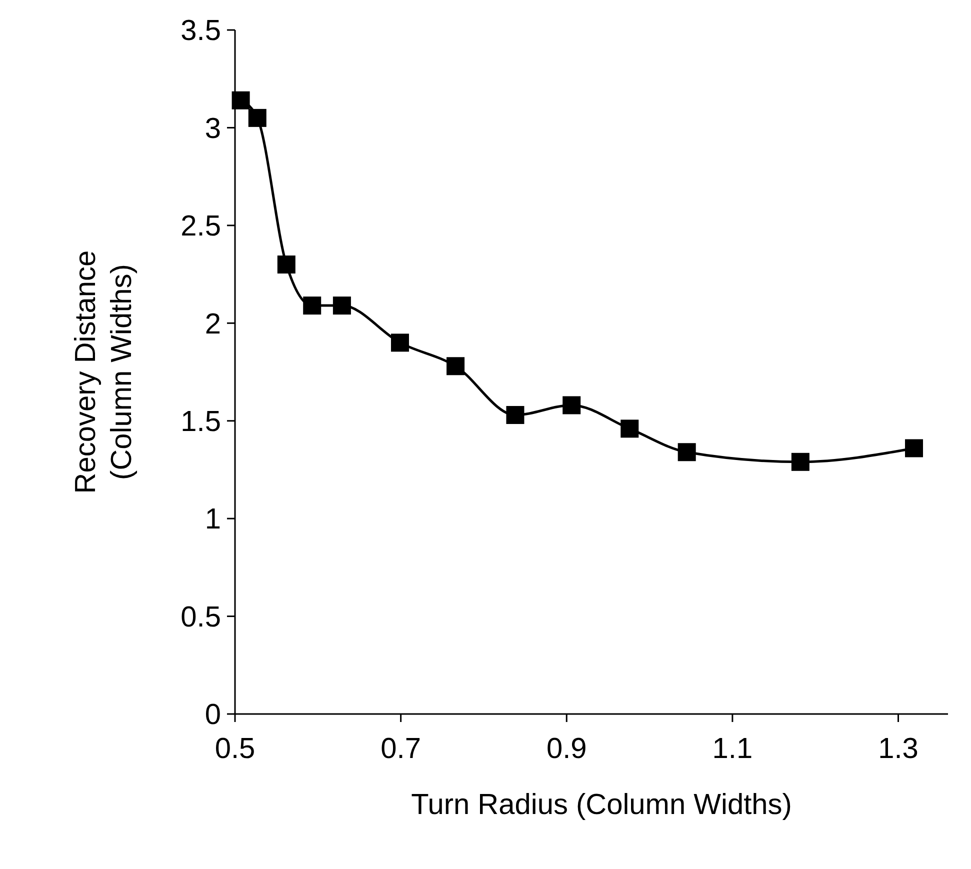 This screenshot has height=869, width=971. I want to click on x-tick-label: 1.1, so click(732, 749).